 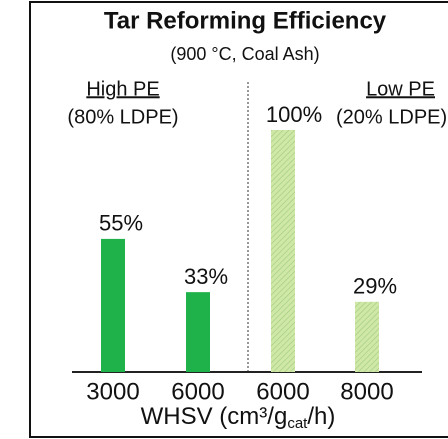 I want to click on x-label-part: WHSV (cm³/g, so click(x=214, y=416).